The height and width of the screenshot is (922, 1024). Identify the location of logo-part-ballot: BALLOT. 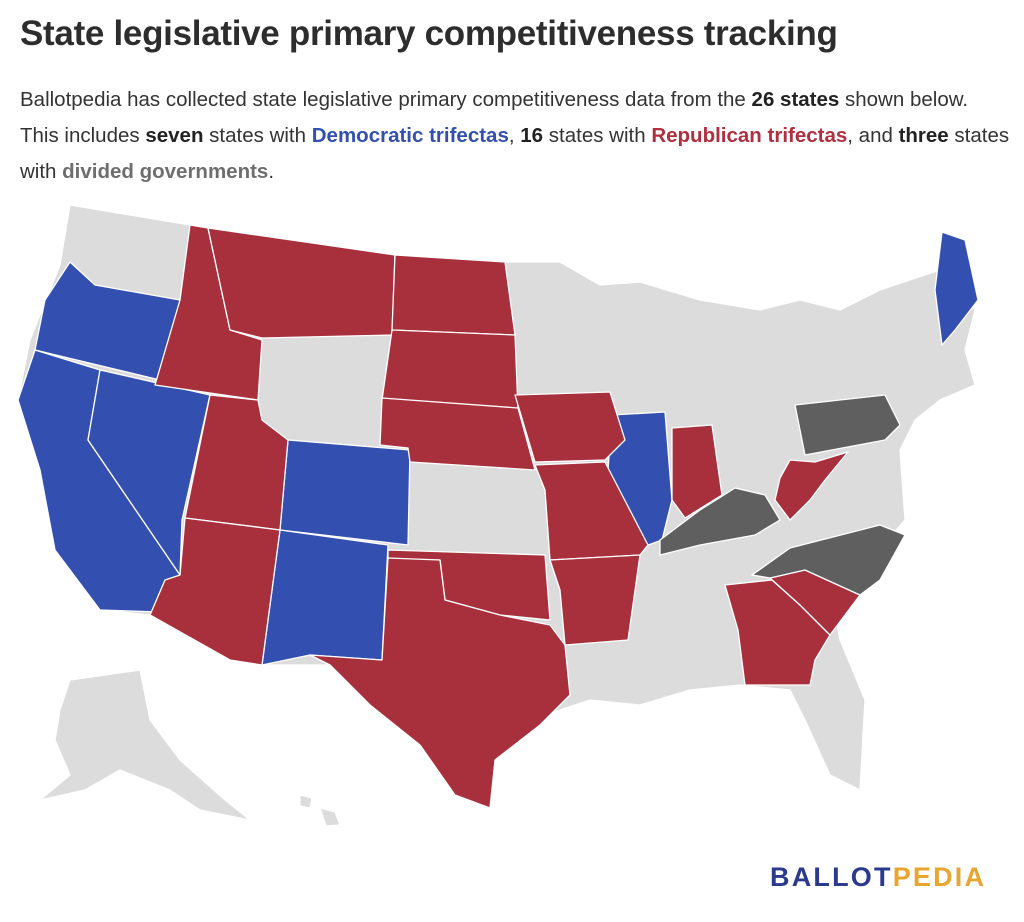
(831, 877).